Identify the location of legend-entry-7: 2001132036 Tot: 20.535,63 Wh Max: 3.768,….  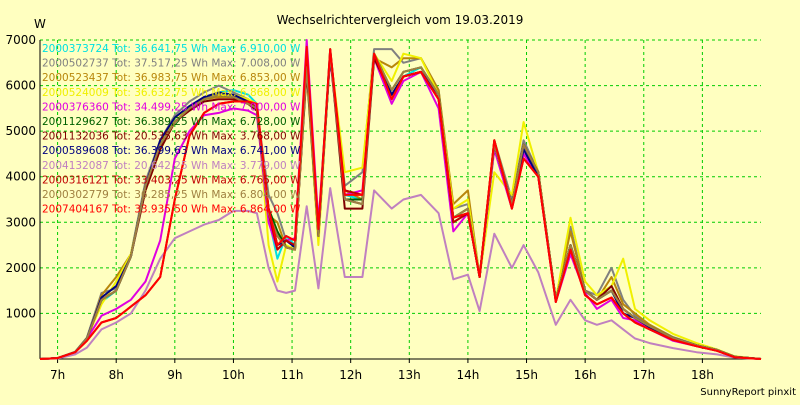
(171, 137).